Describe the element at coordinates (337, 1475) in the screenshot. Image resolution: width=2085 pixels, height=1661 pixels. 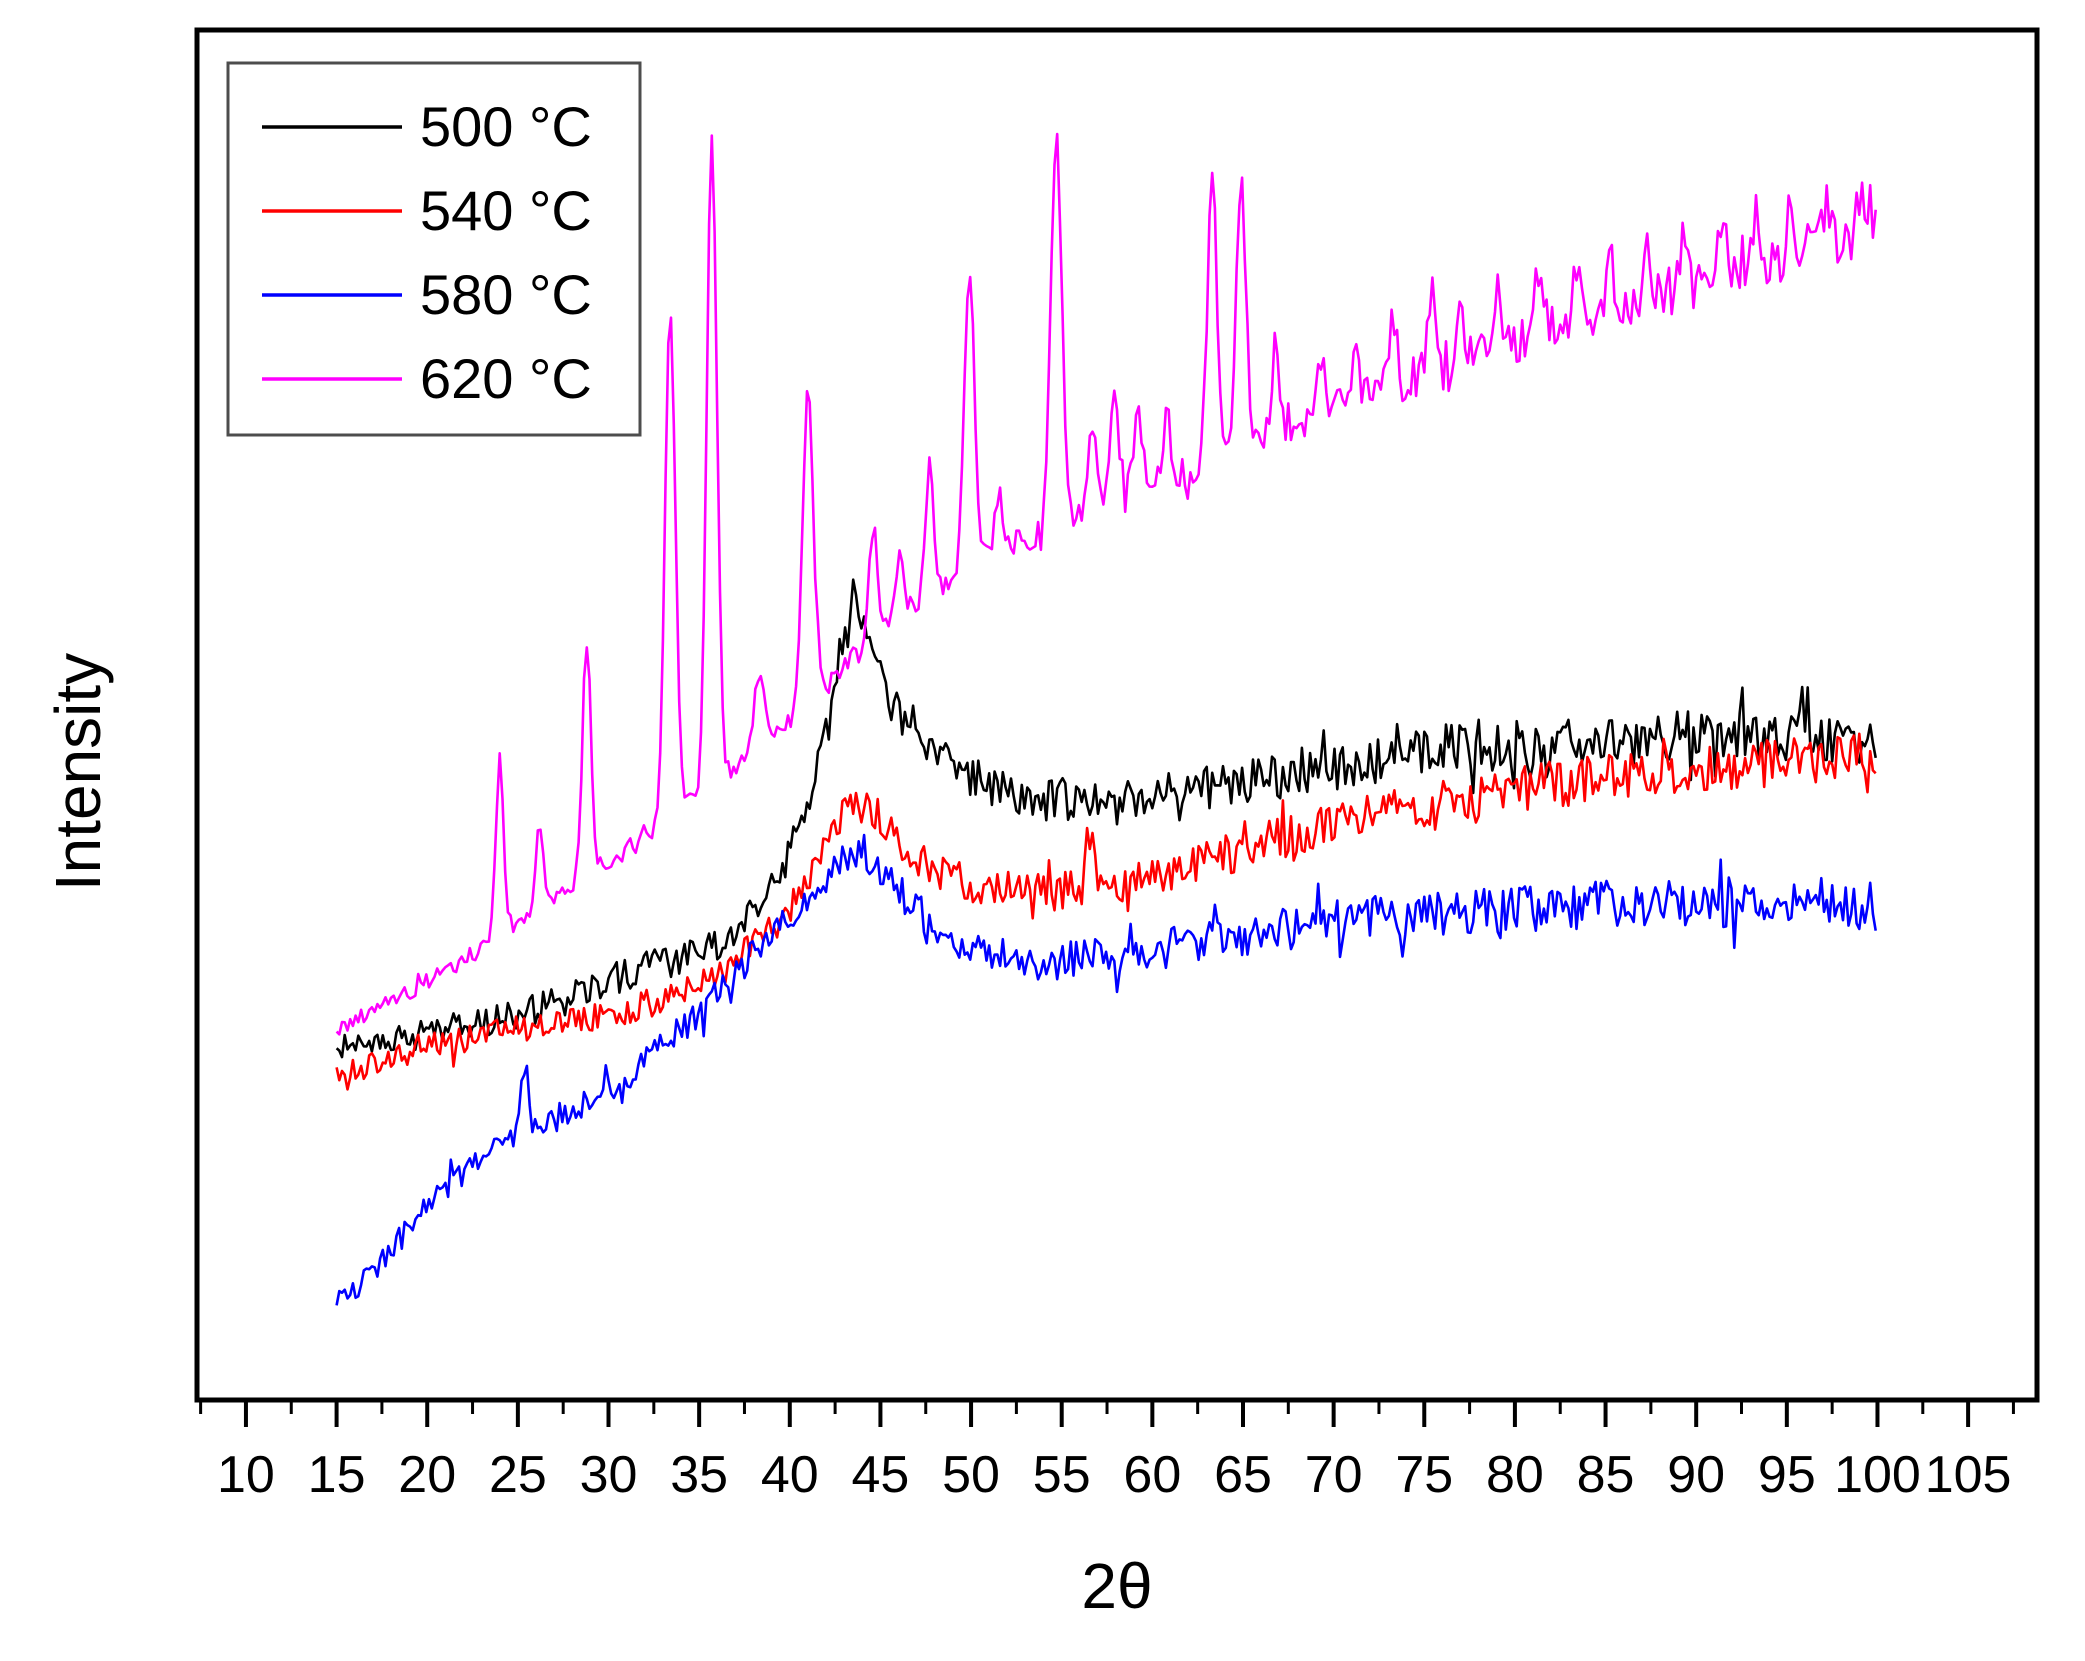
I see `x-tick-label: 15` at that location.